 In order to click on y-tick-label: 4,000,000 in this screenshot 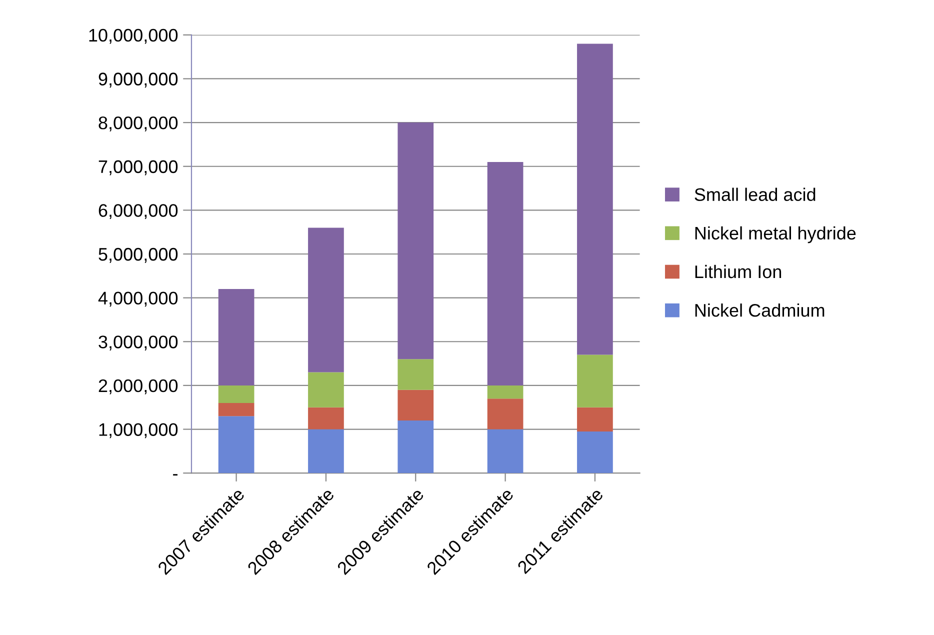, I will do `click(138, 299)`.